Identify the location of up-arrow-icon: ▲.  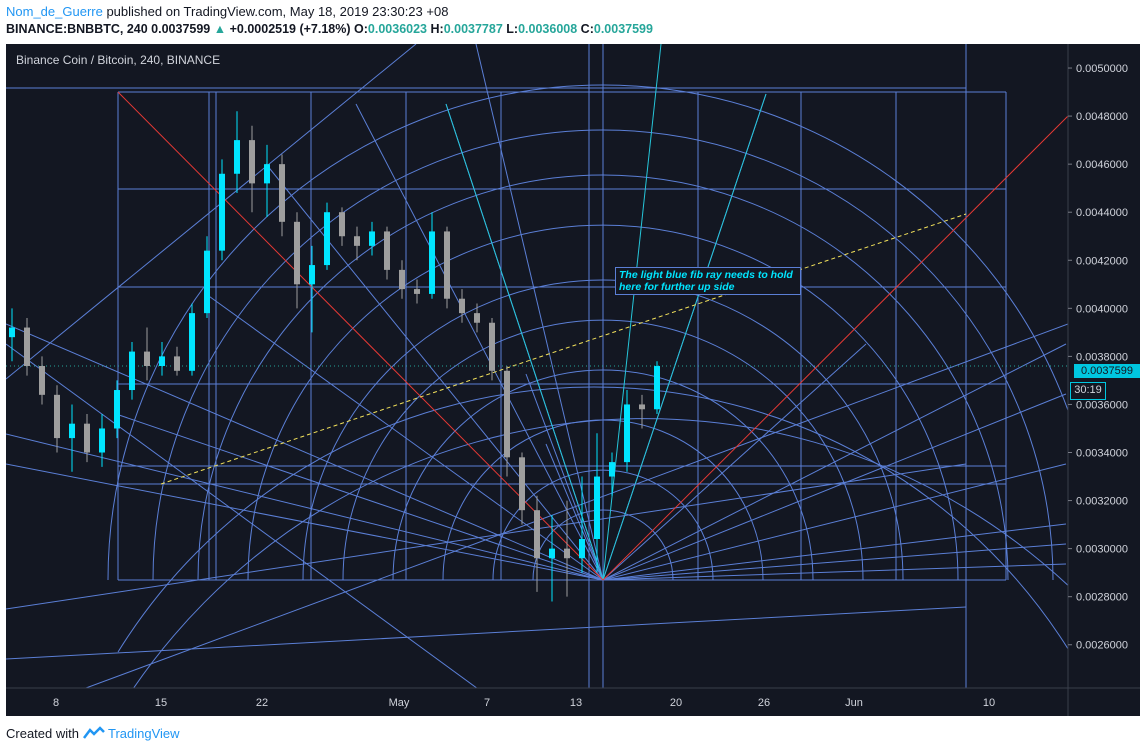
(220, 29).